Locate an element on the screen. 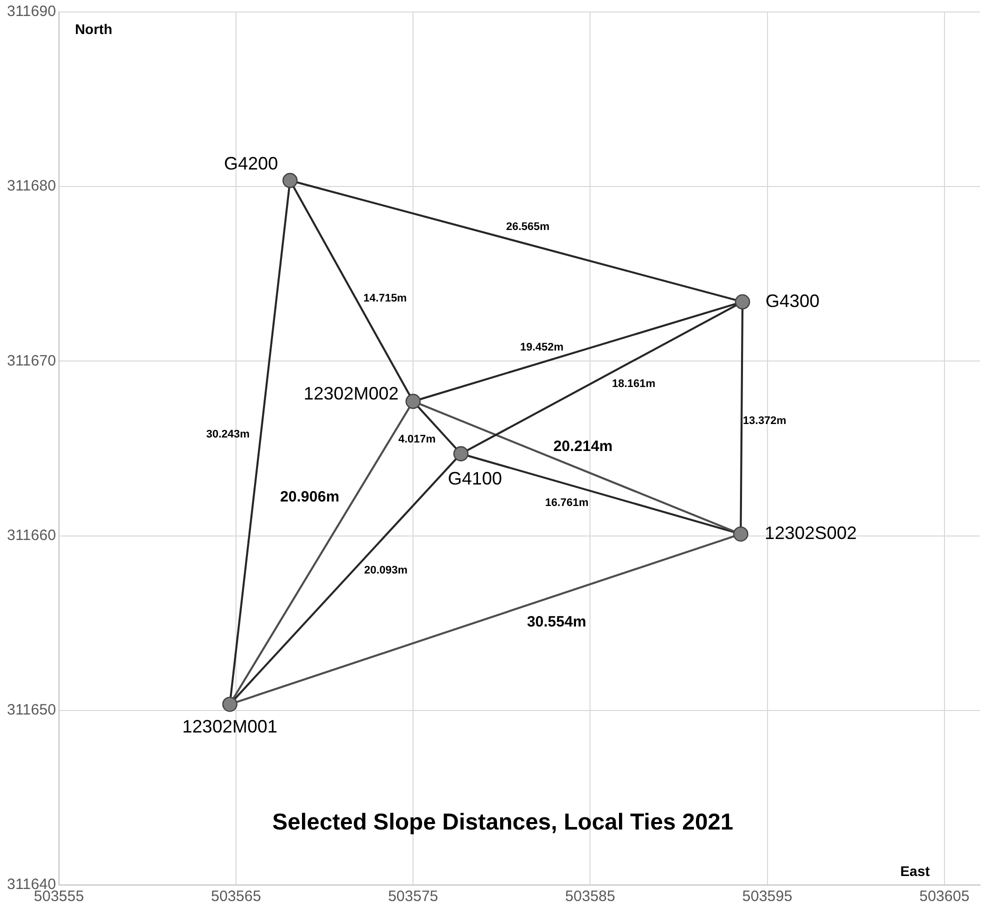 This screenshot has width=988, height=913. annotation: 20.093m is located at coordinates (386, 570).